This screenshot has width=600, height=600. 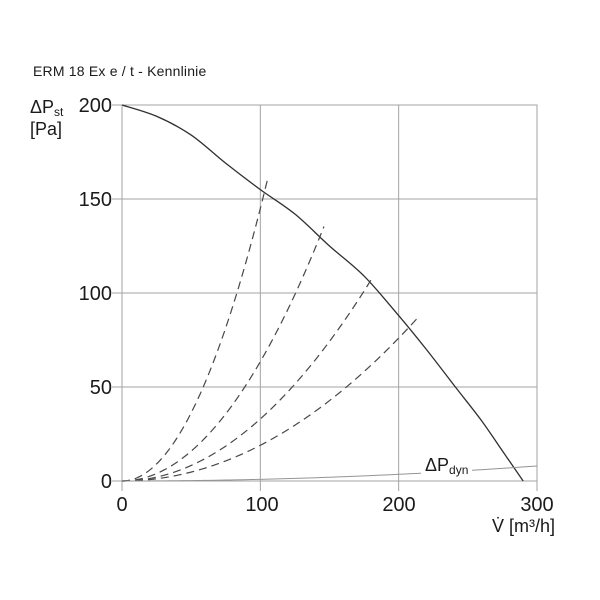 What do you see at coordinates (269, 400) in the screenshot?
I see `system-curve-4-path` at bounding box center [269, 400].